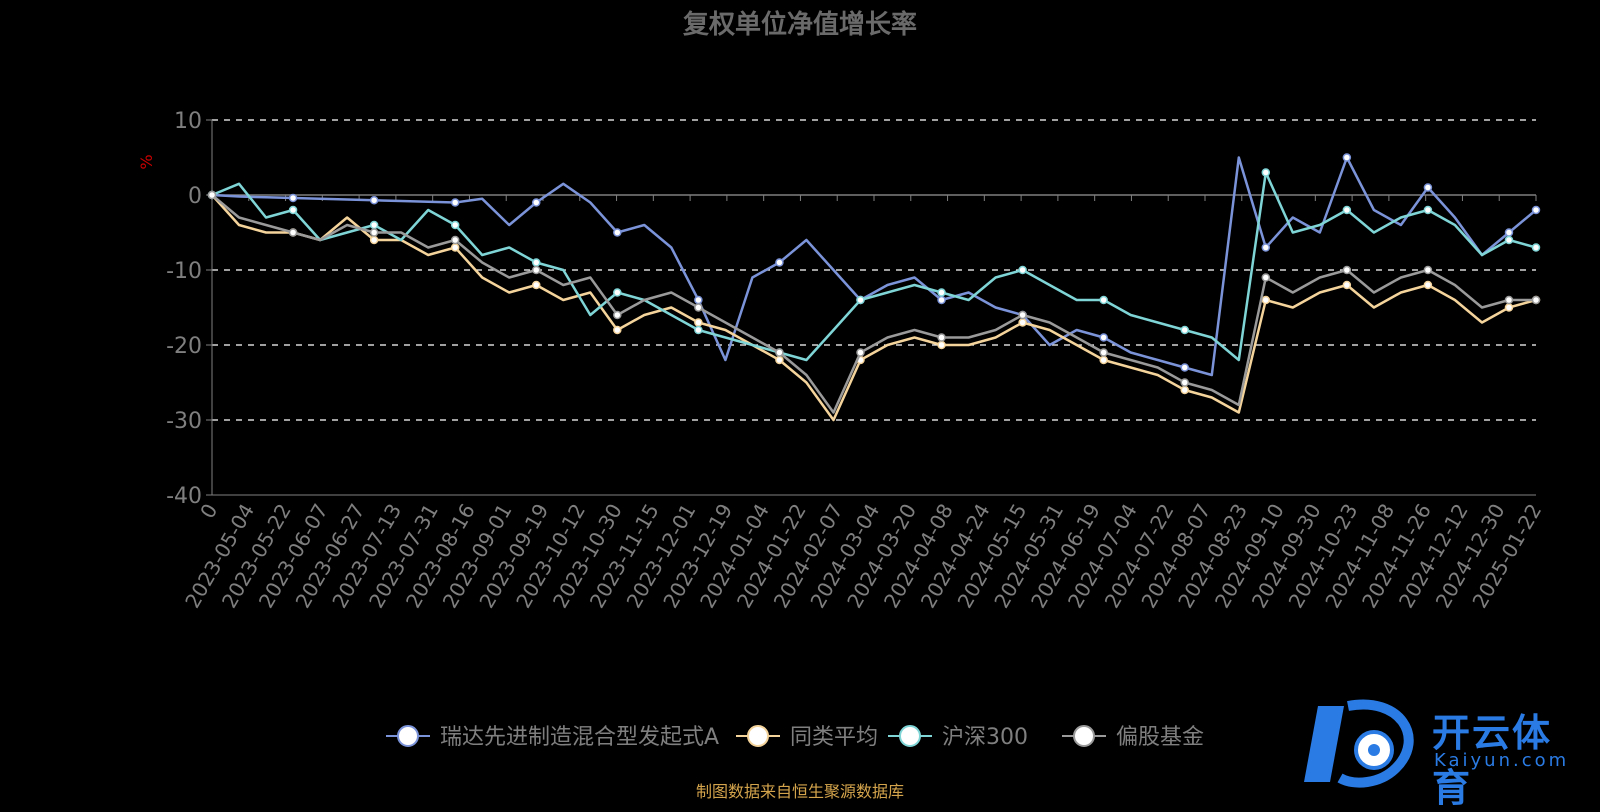 The image size is (1600, 812). What do you see at coordinates (184, 496) in the screenshot?
I see `y-tick-label: -40` at bounding box center [184, 496].